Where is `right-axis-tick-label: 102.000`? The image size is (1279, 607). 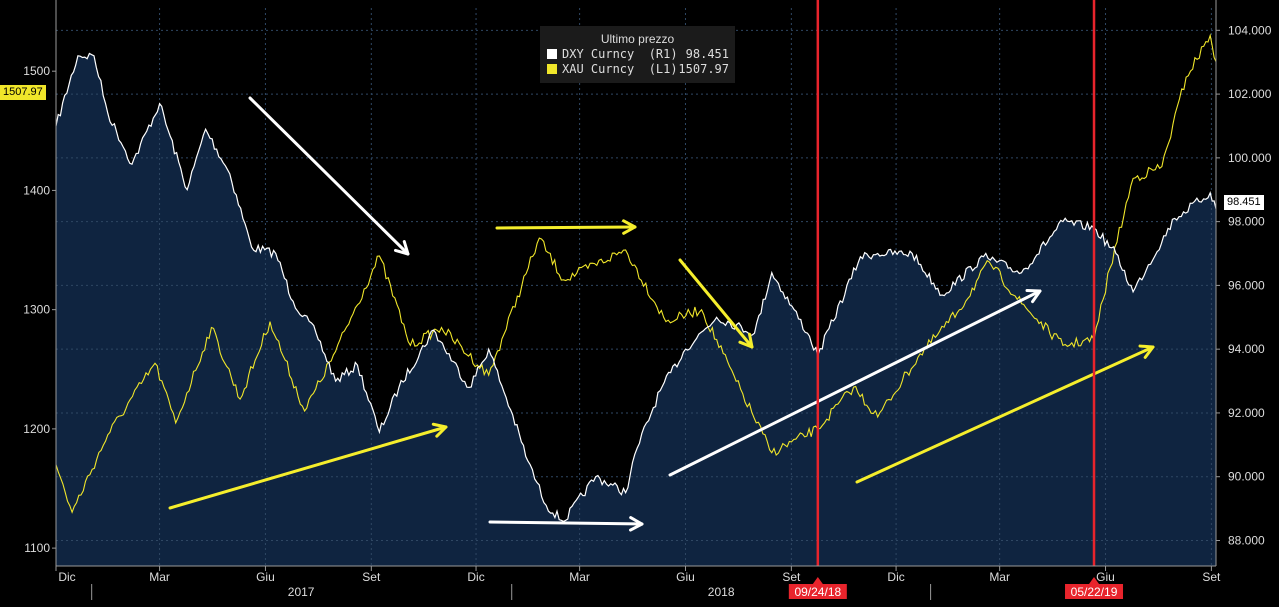 right-axis-tick-label: 102.000 is located at coordinates (1250, 94).